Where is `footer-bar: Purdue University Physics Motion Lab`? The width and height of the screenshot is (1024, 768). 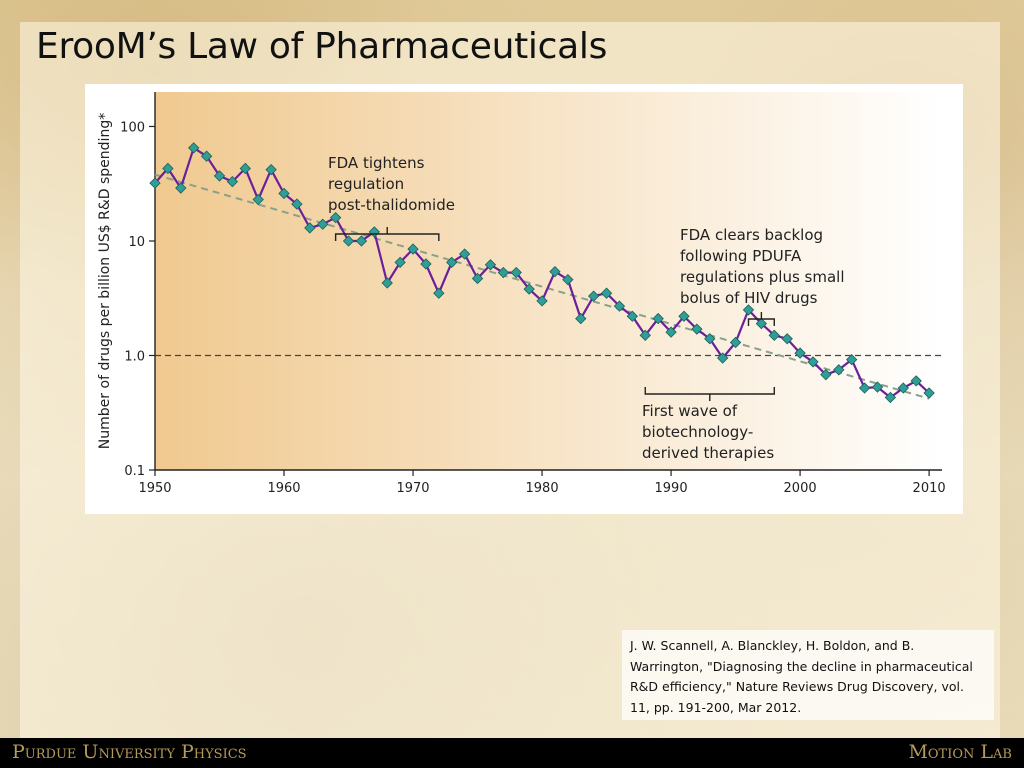 footer-bar: Purdue University Physics Motion Lab is located at coordinates (512, 753).